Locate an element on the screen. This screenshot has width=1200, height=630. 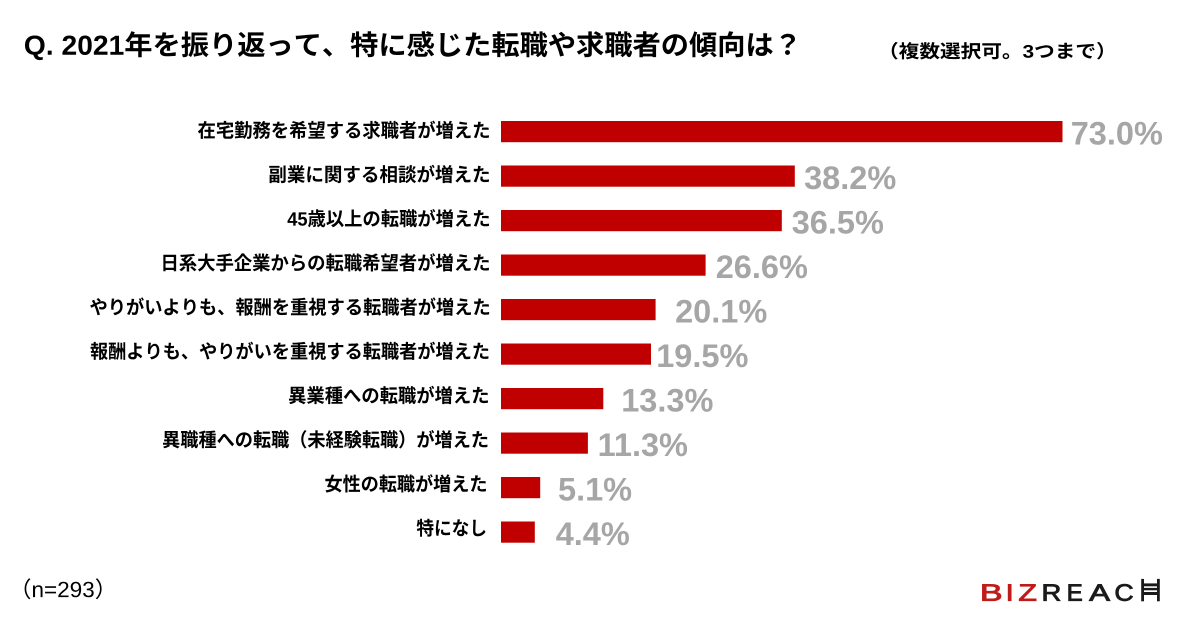
svg-text: 20.1% is located at coordinates (721, 312).